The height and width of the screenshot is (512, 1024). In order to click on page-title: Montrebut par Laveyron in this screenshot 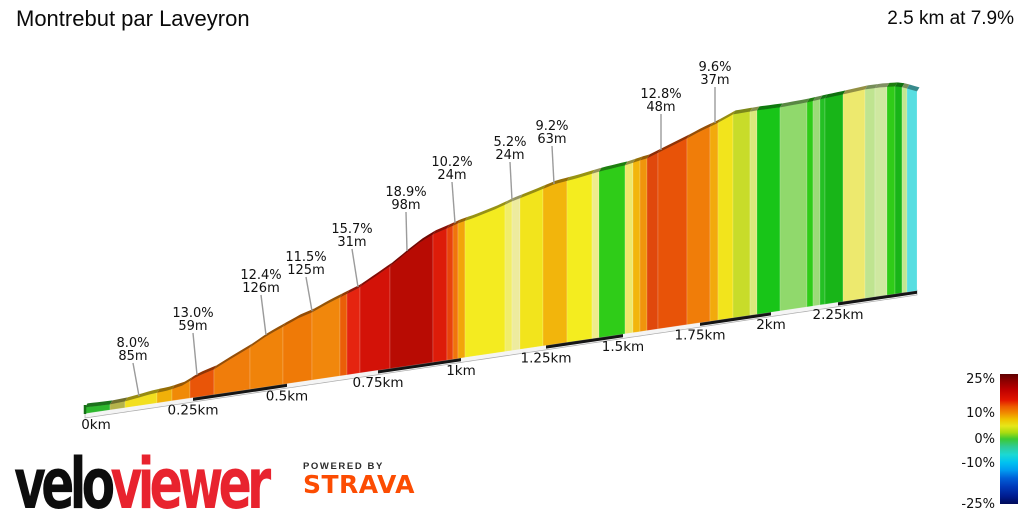, I will do `click(133, 18)`.